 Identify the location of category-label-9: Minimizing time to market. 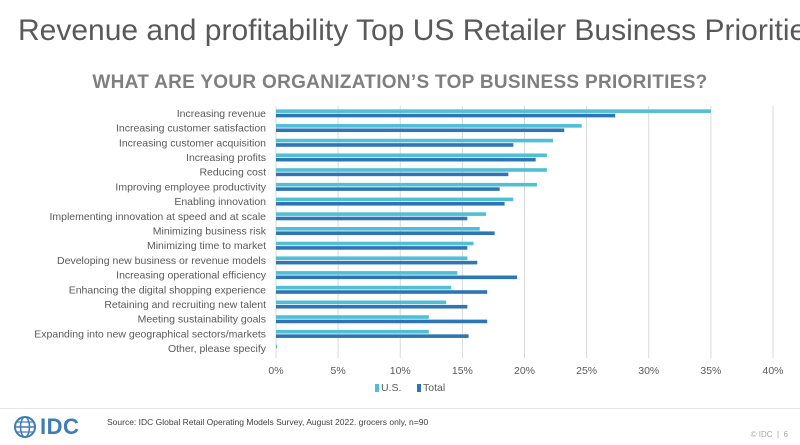
(206, 246).